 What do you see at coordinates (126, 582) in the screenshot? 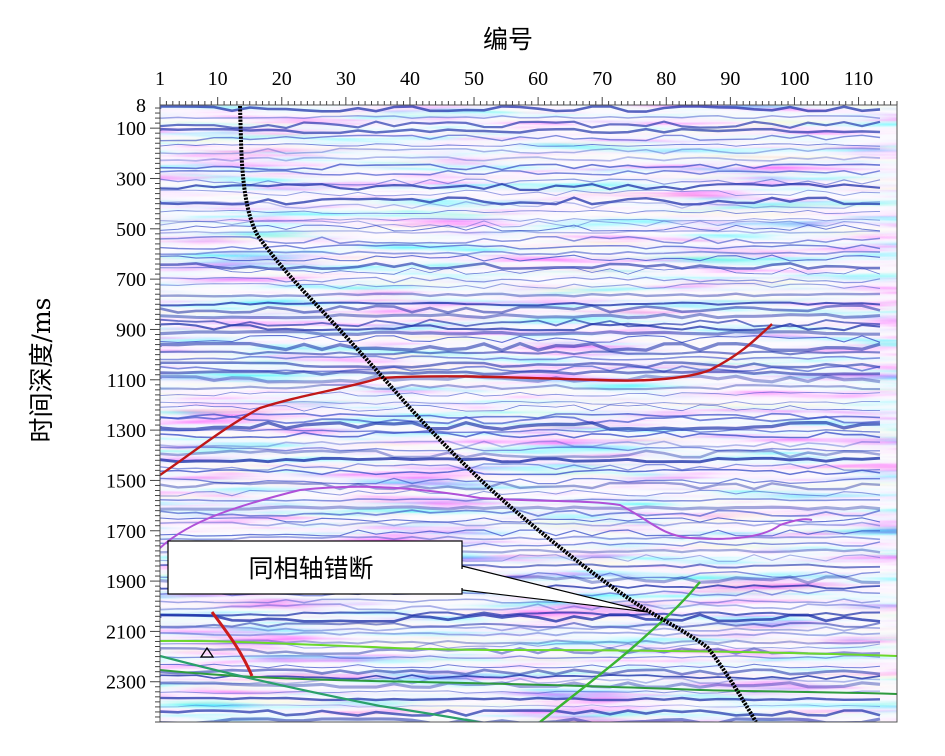
I see `y-tick-label: 1900` at bounding box center [126, 582].